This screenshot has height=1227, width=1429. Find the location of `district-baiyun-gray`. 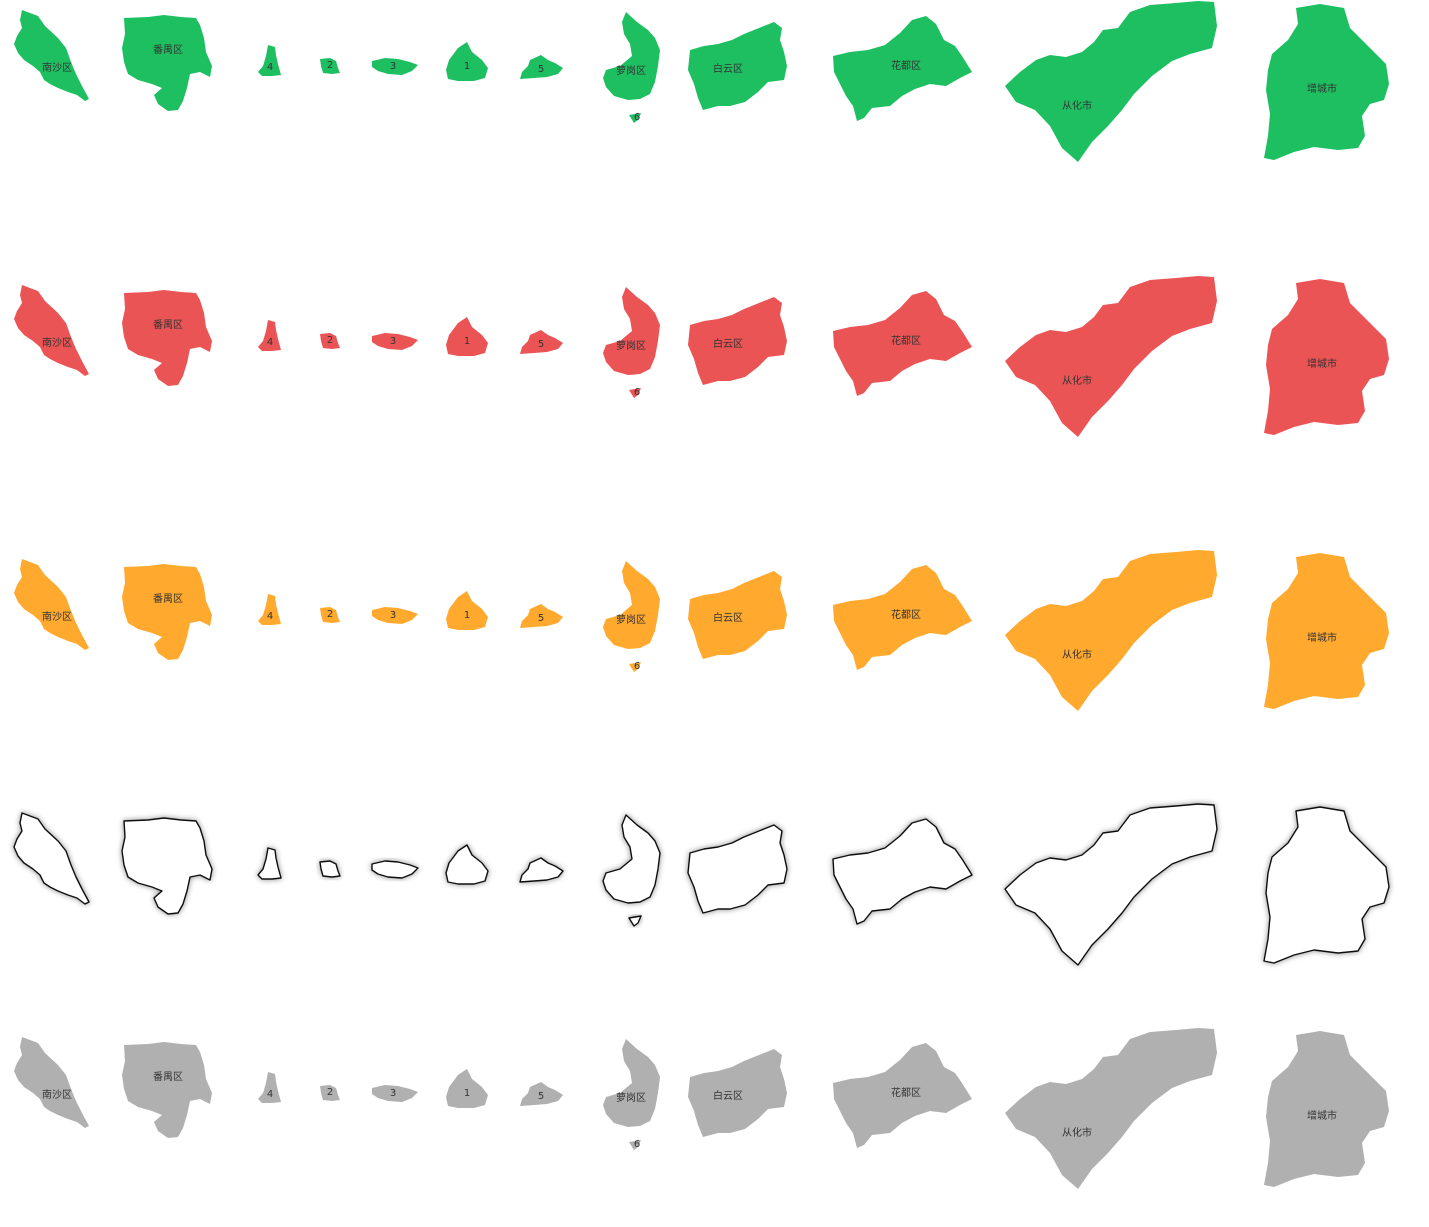

district-baiyun-gray is located at coordinates (737, 1093).